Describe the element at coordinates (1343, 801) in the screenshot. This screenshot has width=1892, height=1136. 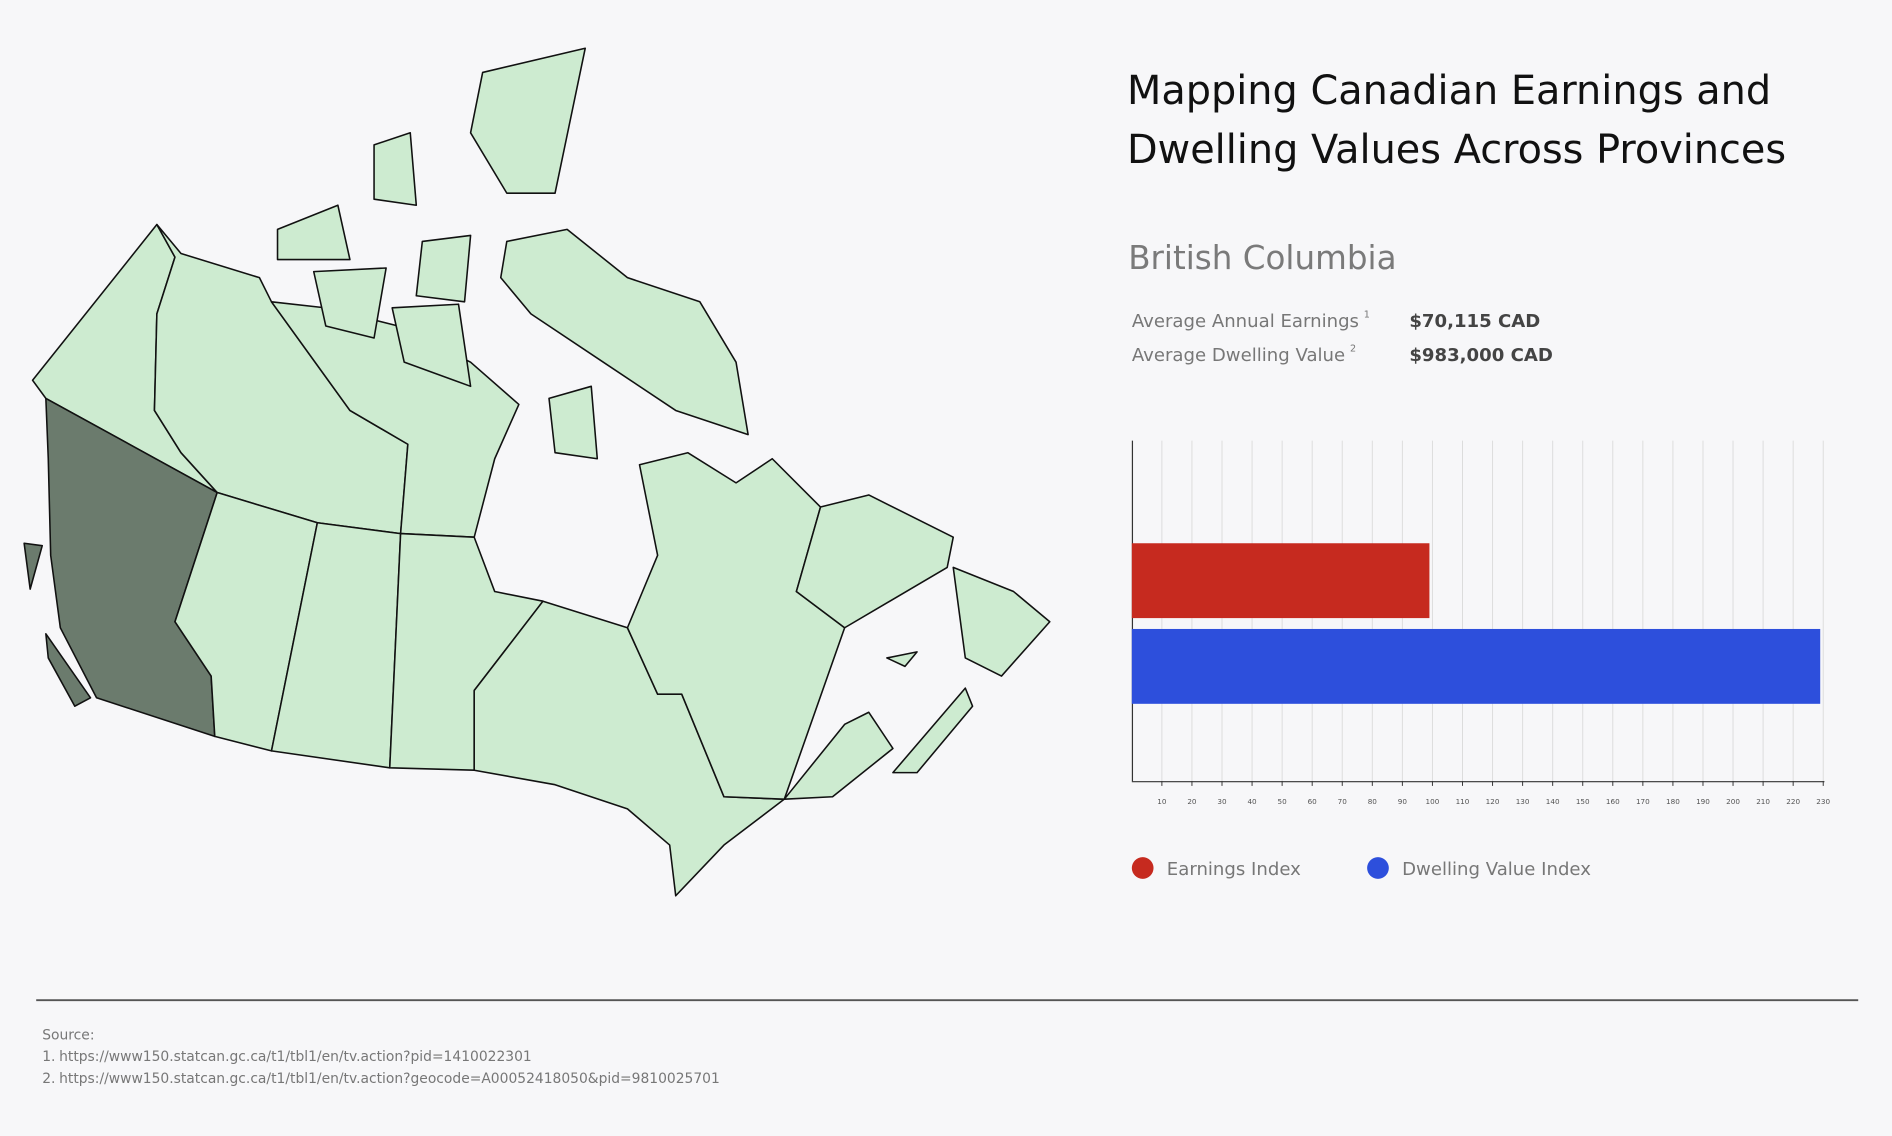
I see `x-tick-label: 70` at that location.